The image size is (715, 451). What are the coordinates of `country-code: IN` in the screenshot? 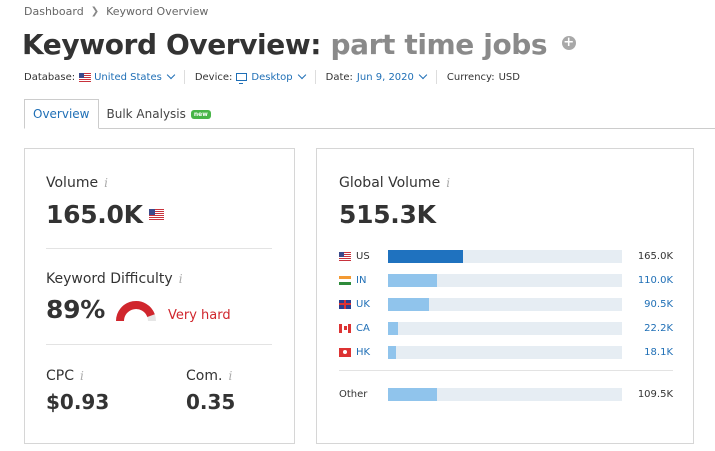 It's located at (361, 280).